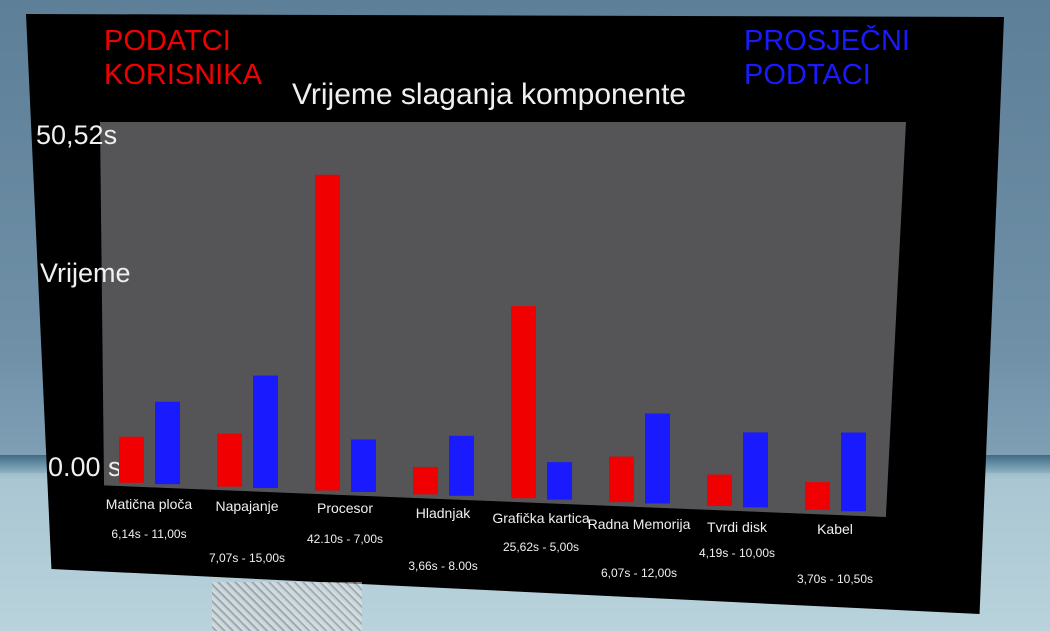 Image resolution: width=1050 pixels, height=631 pixels. What do you see at coordinates (247, 558) in the screenshot?
I see `value-label-2: 7,07s - 15,00s` at bounding box center [247, 558].